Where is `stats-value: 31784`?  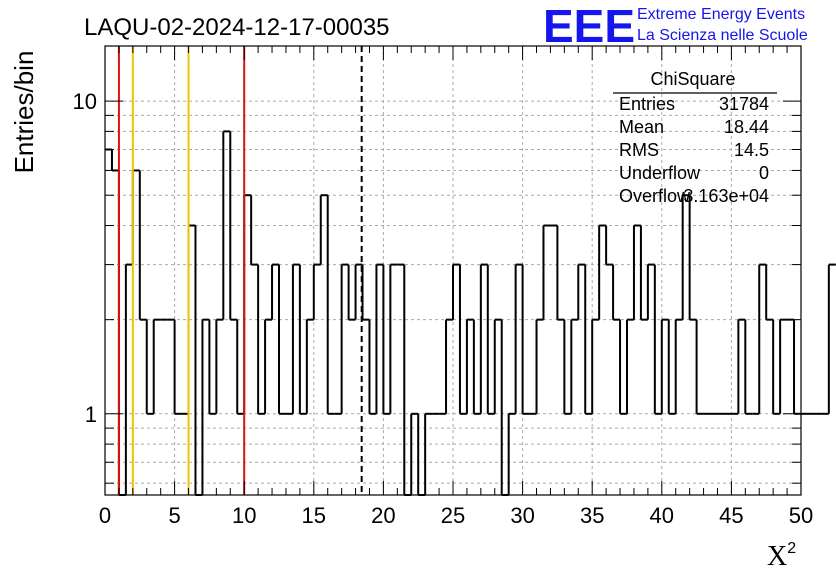
stats-value: 31784 is located at coordinates (744, 104).